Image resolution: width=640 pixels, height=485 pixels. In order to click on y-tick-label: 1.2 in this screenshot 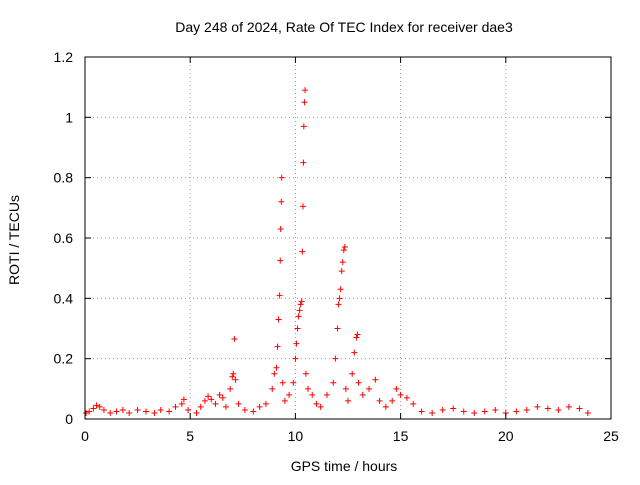, I will do `click(64, 57)`.